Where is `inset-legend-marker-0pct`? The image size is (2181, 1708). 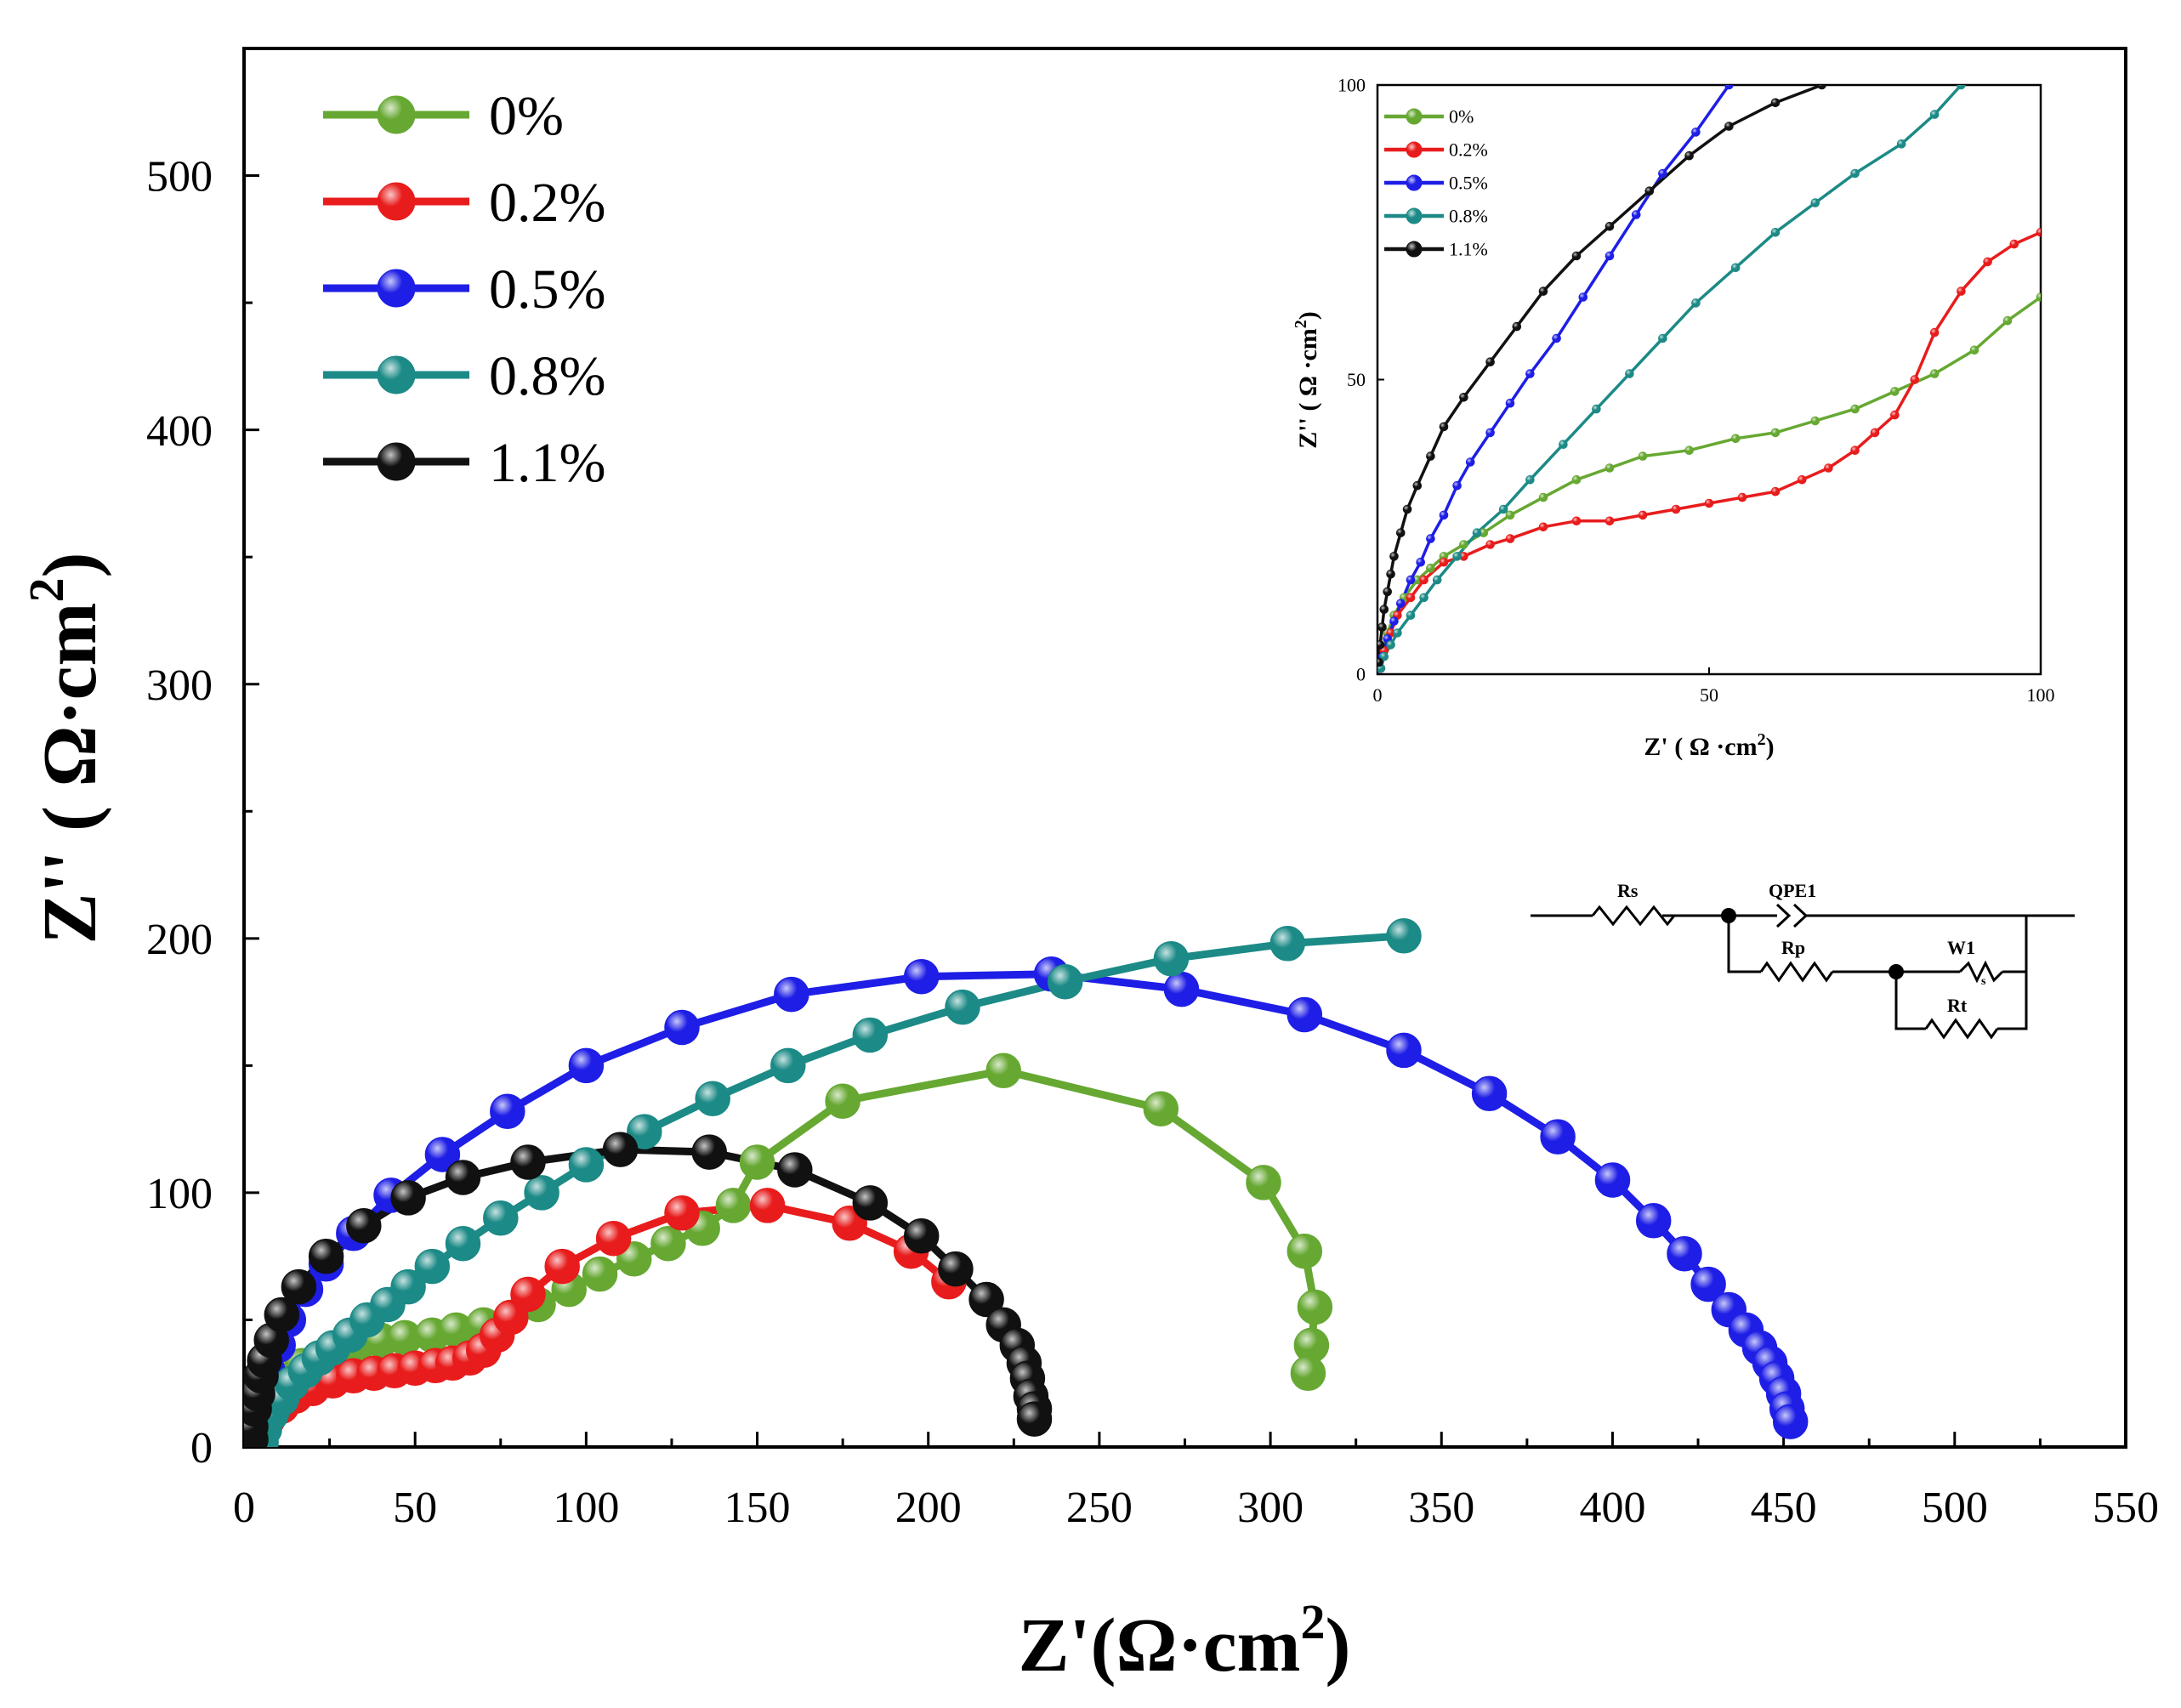 inset-legend-marker-0pct is located at coordinates (1414, 116).